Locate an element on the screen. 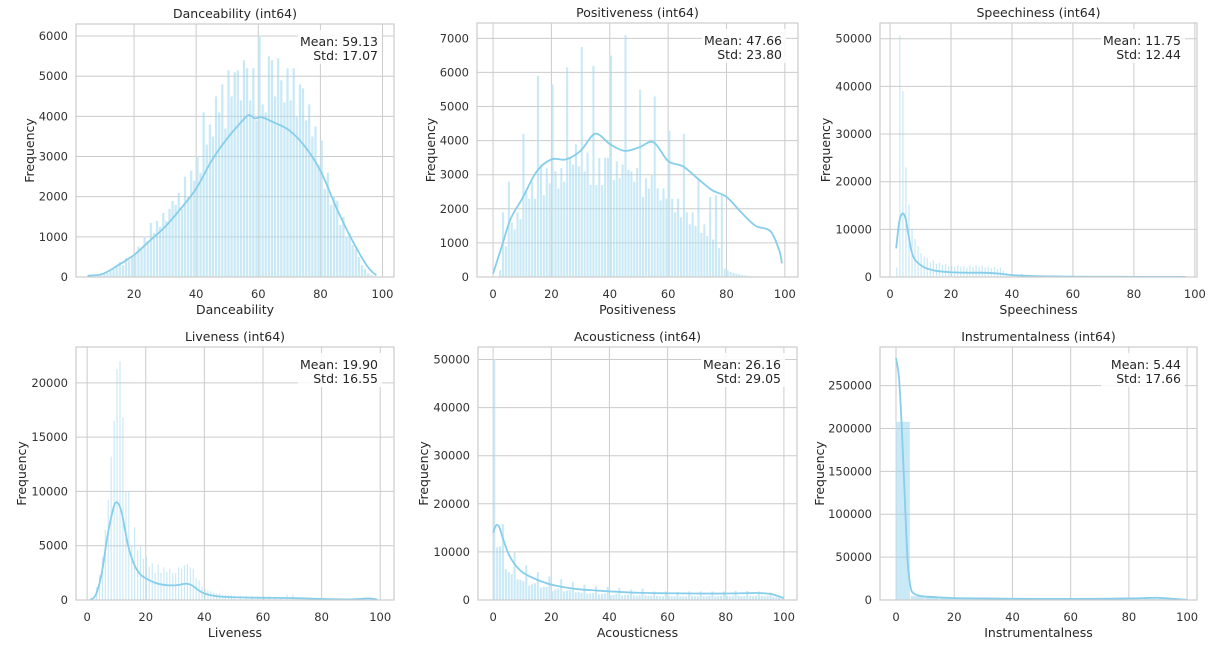  y-axis-label: Frequency is located at coordinates (819, 473).